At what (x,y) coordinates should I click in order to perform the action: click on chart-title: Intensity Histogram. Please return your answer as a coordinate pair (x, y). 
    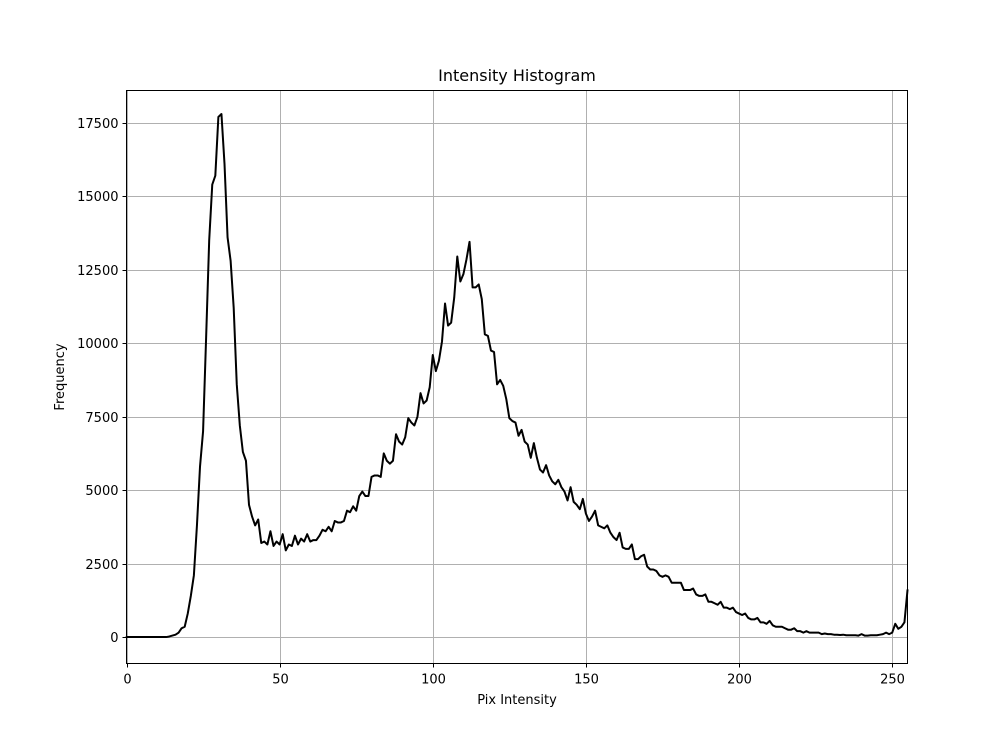
    Looking at the image, I should click on (517, 75).